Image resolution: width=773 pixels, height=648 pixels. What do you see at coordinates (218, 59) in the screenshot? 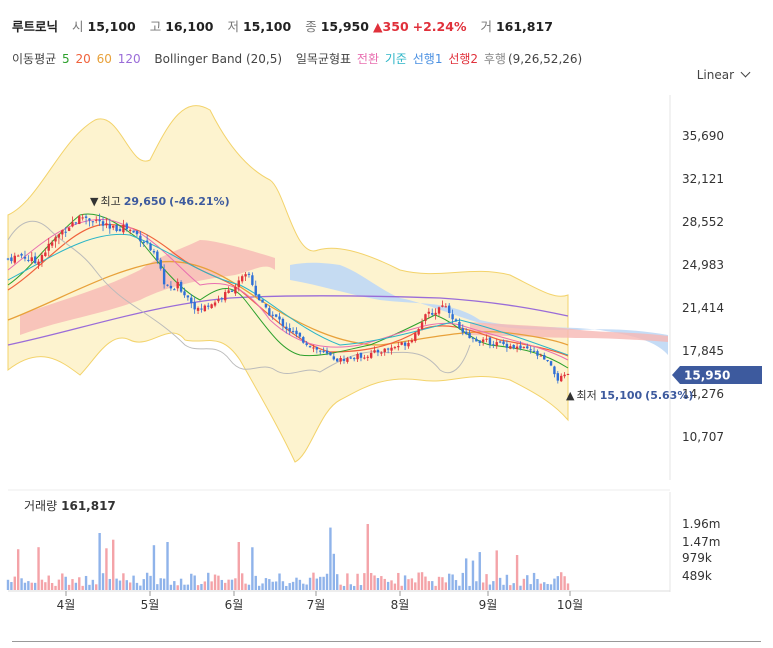
I see `bollinger-legend: Bollinger Band (20,5)` at bounding box center [218, 59].